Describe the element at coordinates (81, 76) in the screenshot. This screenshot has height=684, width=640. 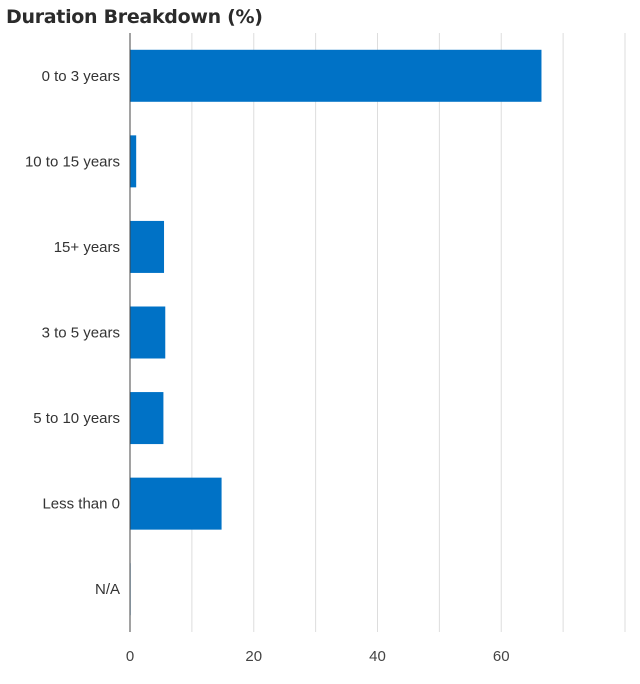
I see `category-label: 0 to 3 years` at that location.